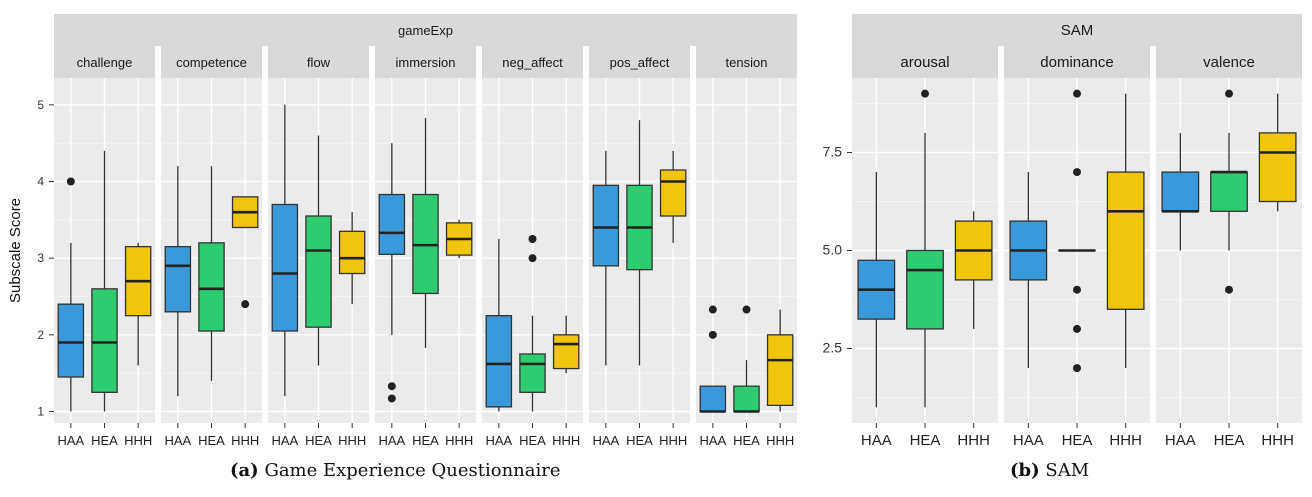  I want to click on facet-label: competence, so click(211, 62).